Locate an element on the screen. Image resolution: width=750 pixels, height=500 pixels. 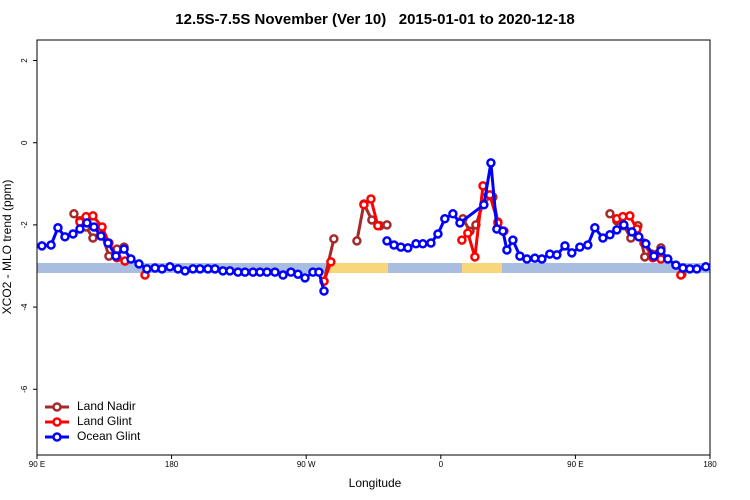
legend-label: Land Glint is located at coordinates (104, 421).